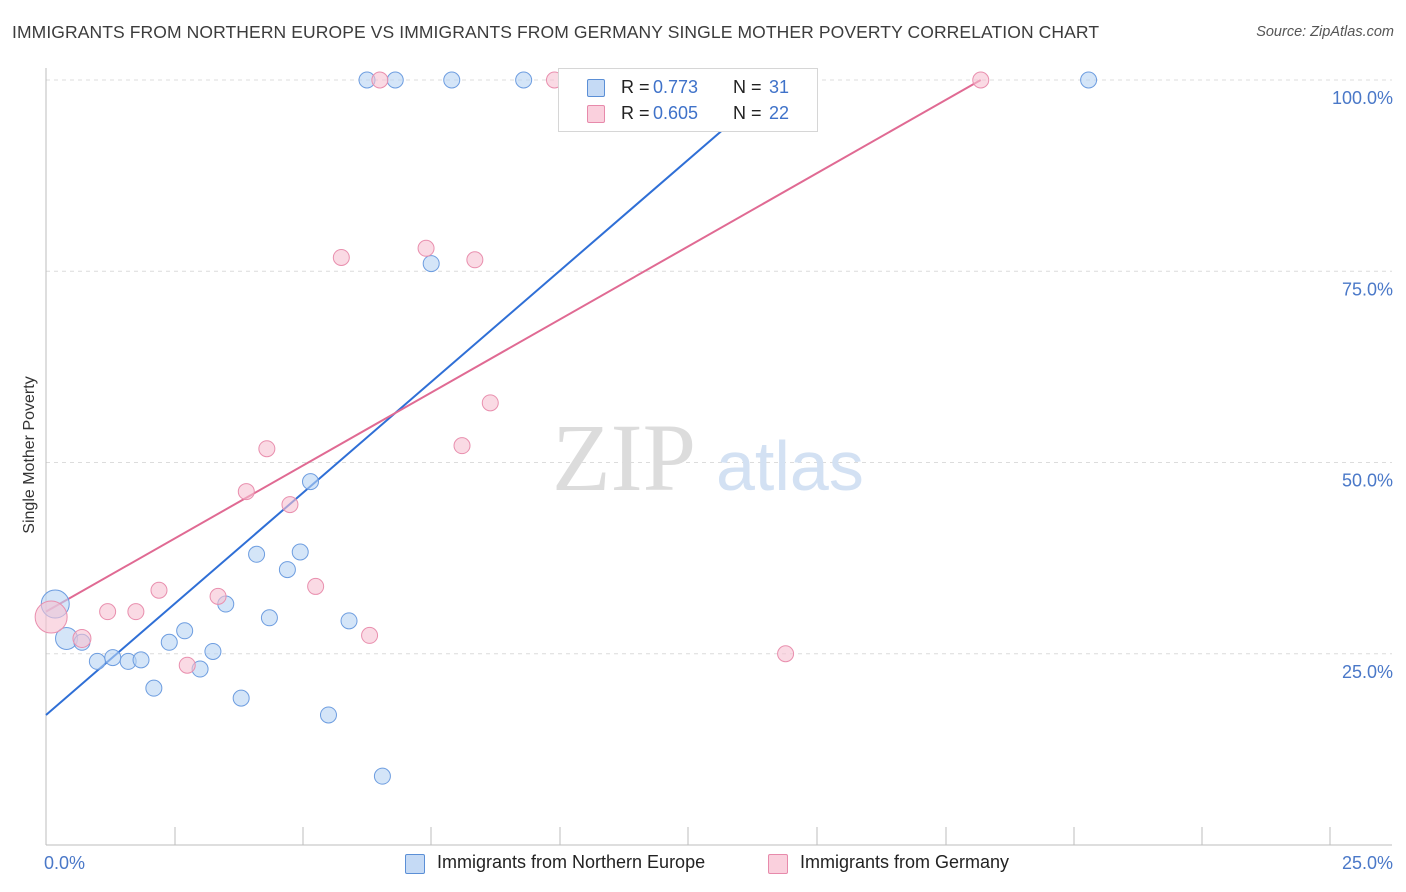 This screenshot has height=892, width=1406. I want to click on series-name: Immigrants from Northern Europe, so click(571, 862).